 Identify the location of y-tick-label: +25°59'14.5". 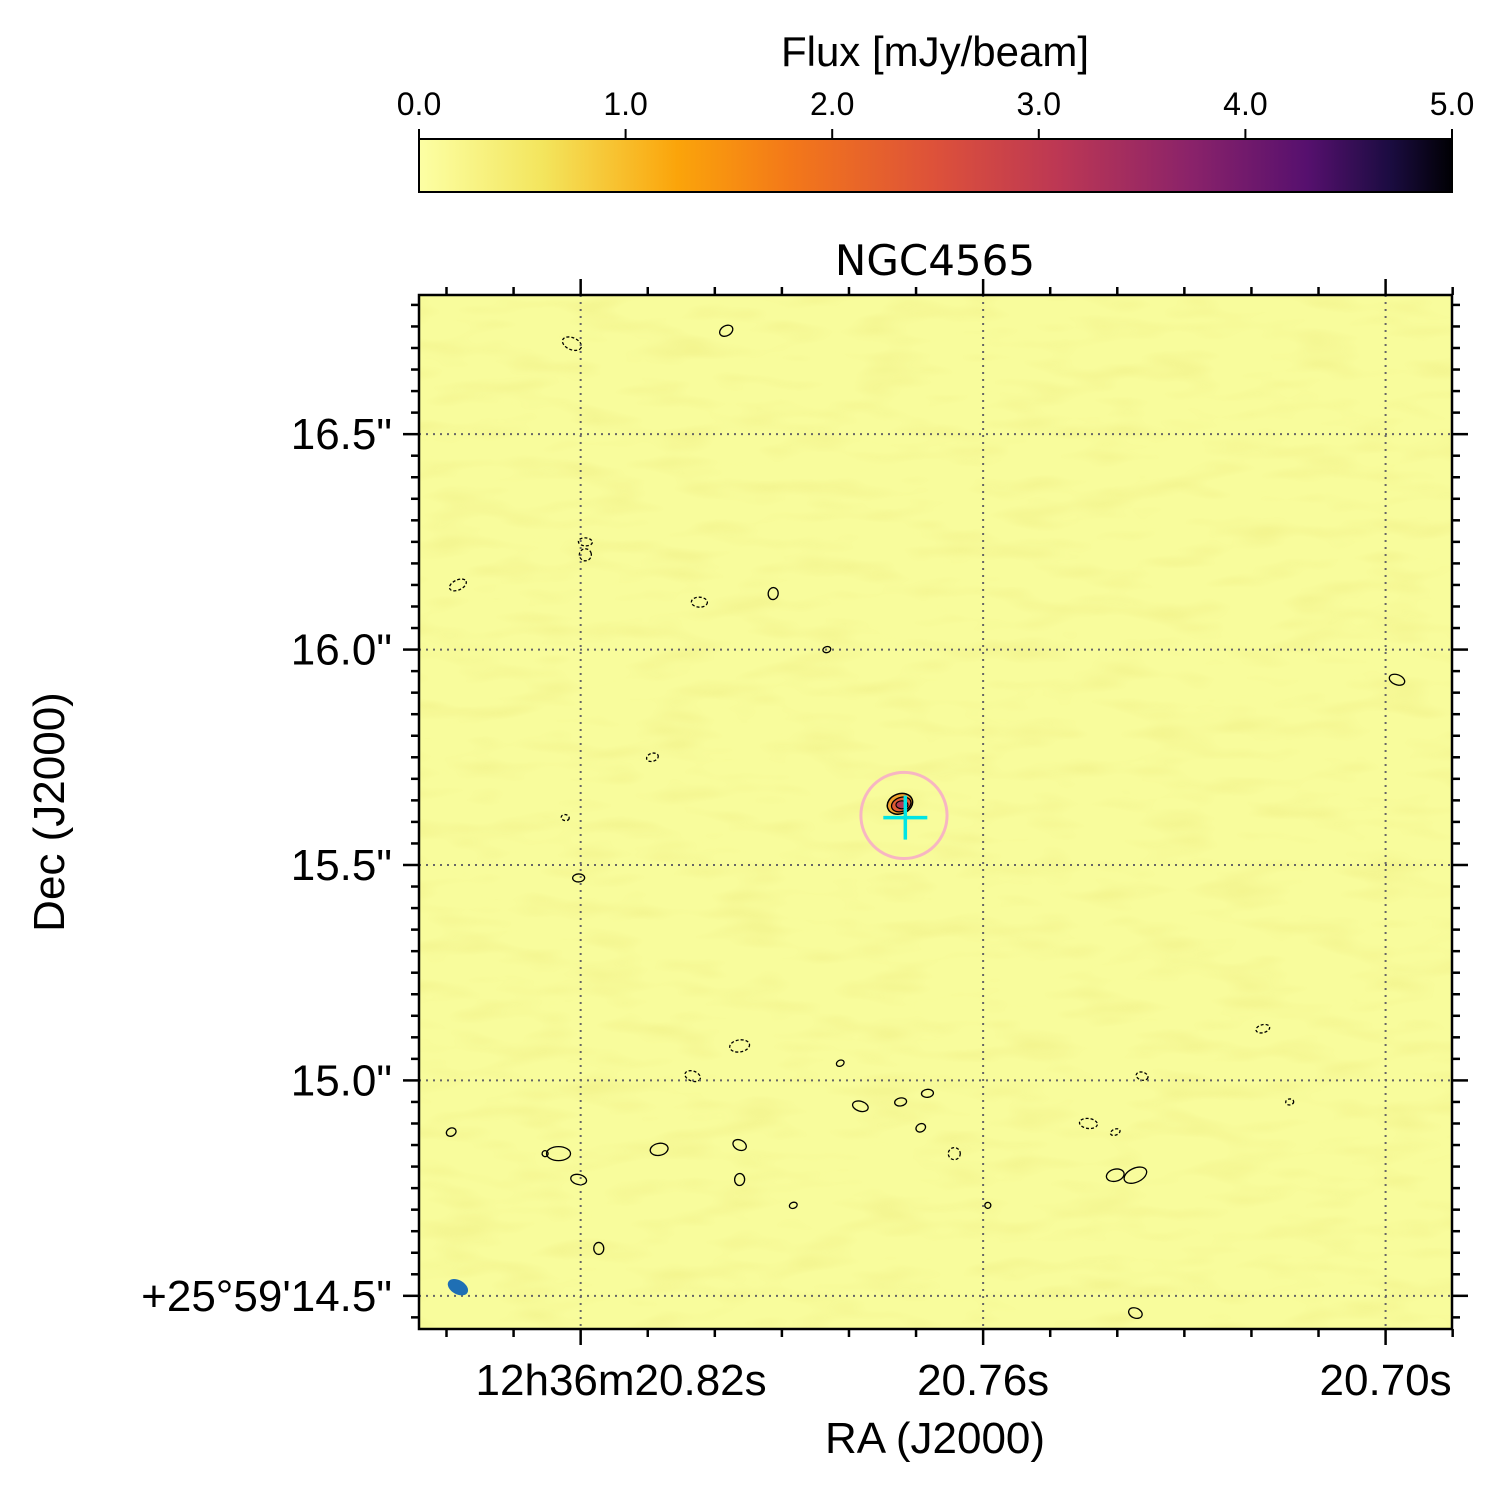
(266, 1296).